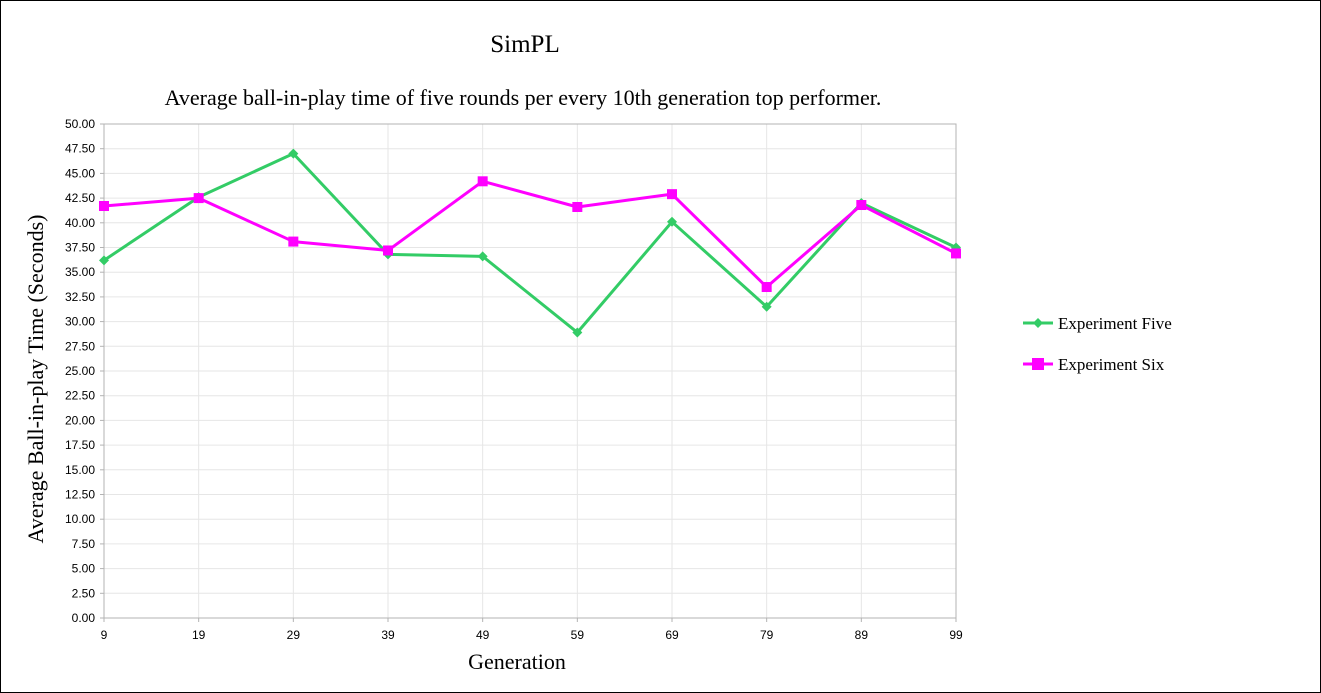  I want to click on y-tick-label: 37.50, so click(80, 248).